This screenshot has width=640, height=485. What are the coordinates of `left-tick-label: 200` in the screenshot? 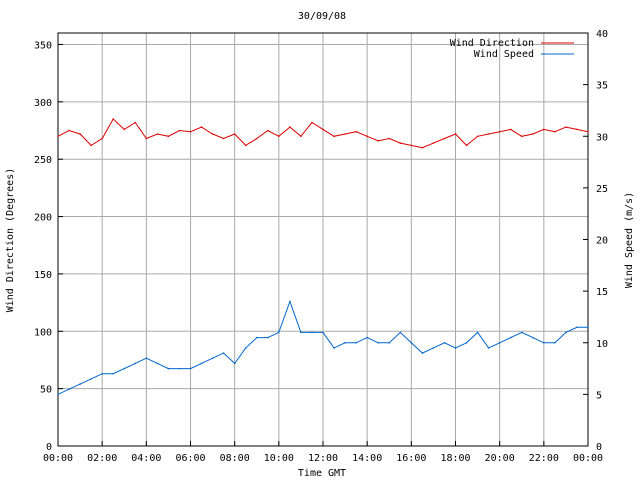 It's located at (43, 218).